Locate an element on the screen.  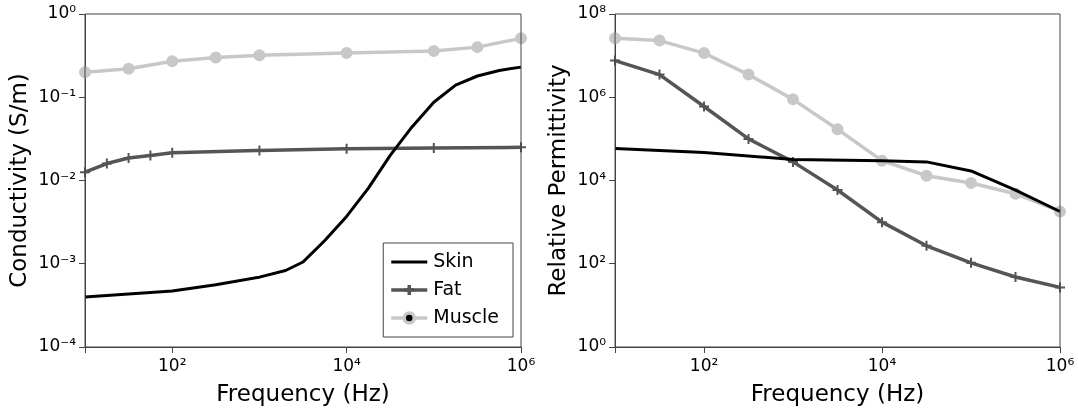
y-tick-label: 10⁻⁴ is located at coordinates (57, 345).